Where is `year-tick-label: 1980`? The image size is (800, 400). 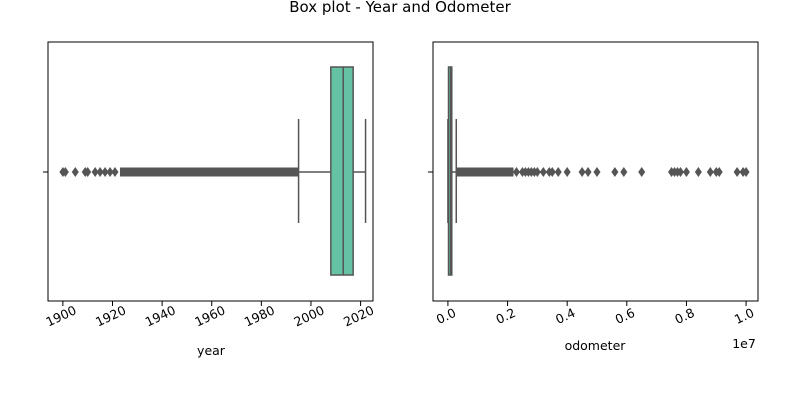
year-tick-label: 1980 is located at coordinates (259, 315).